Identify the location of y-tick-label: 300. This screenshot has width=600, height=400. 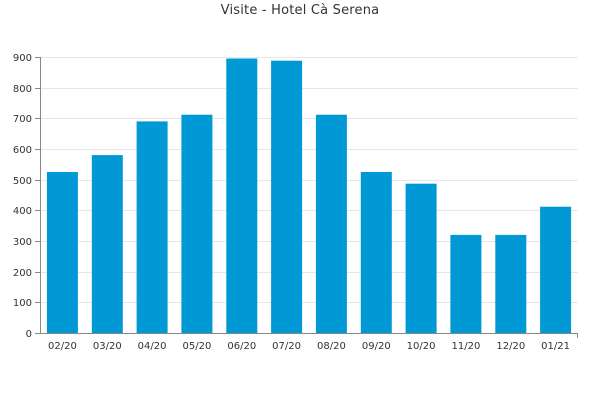
(22, 242).